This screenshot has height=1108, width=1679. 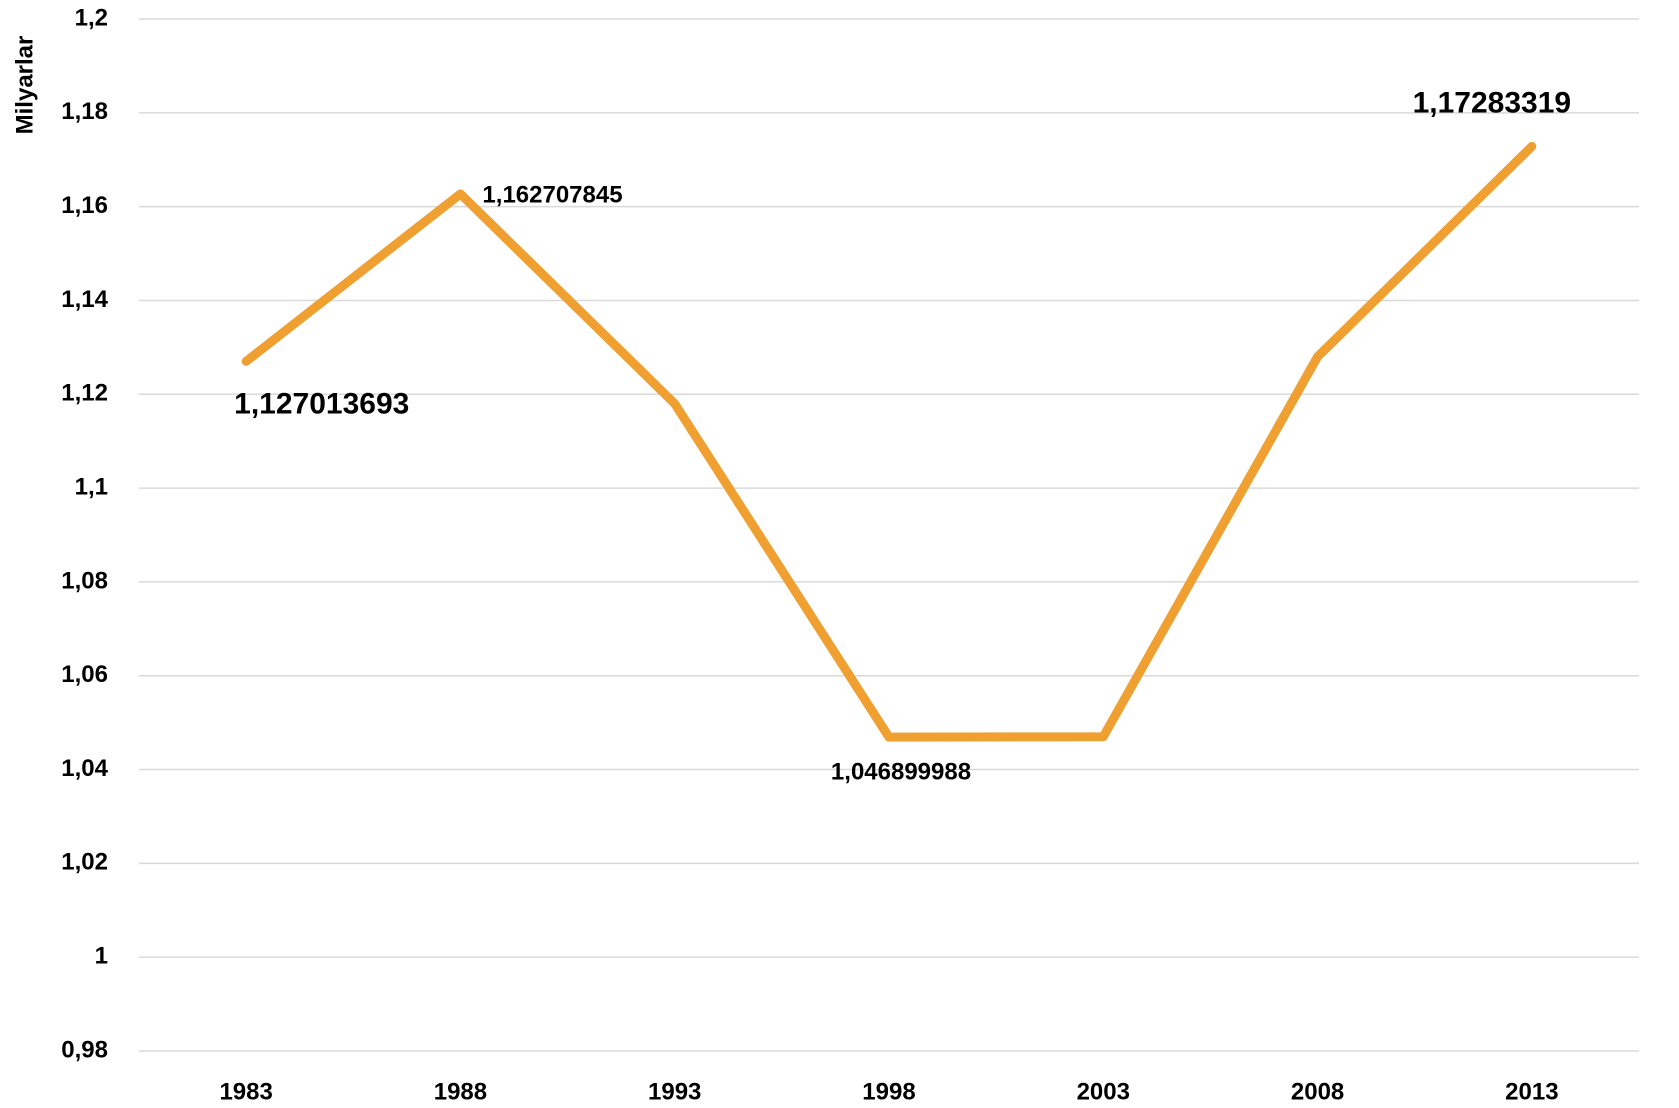 I want to click on data-label: 1,127013693, so click(x=321, y=403).